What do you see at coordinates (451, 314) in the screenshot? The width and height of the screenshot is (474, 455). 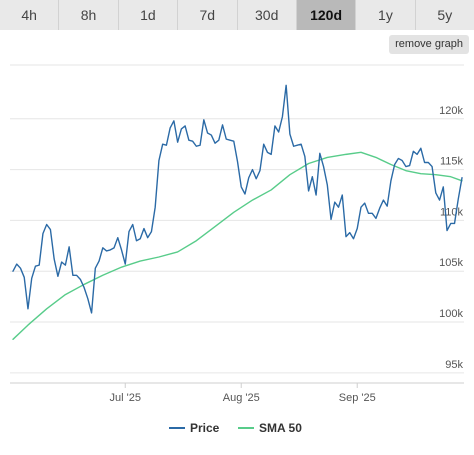 I see `y-tick-label: 100k` at bounding box center [451, 314].